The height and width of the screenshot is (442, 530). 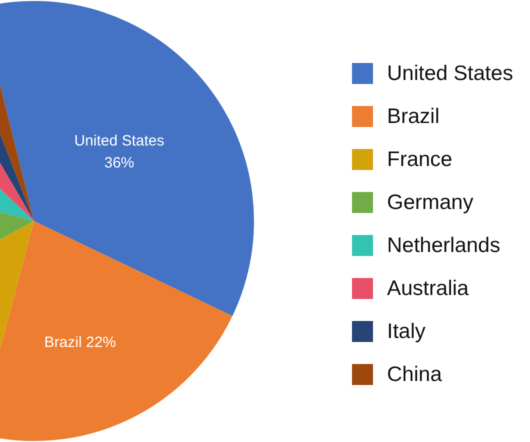 I want to click on slice-label: United States, so click(x=119, y=141).